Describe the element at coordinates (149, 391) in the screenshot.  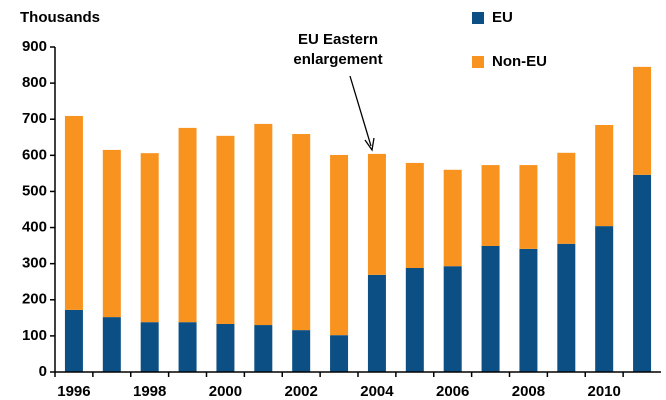
I see `x-tick-label: 1998` at that location.